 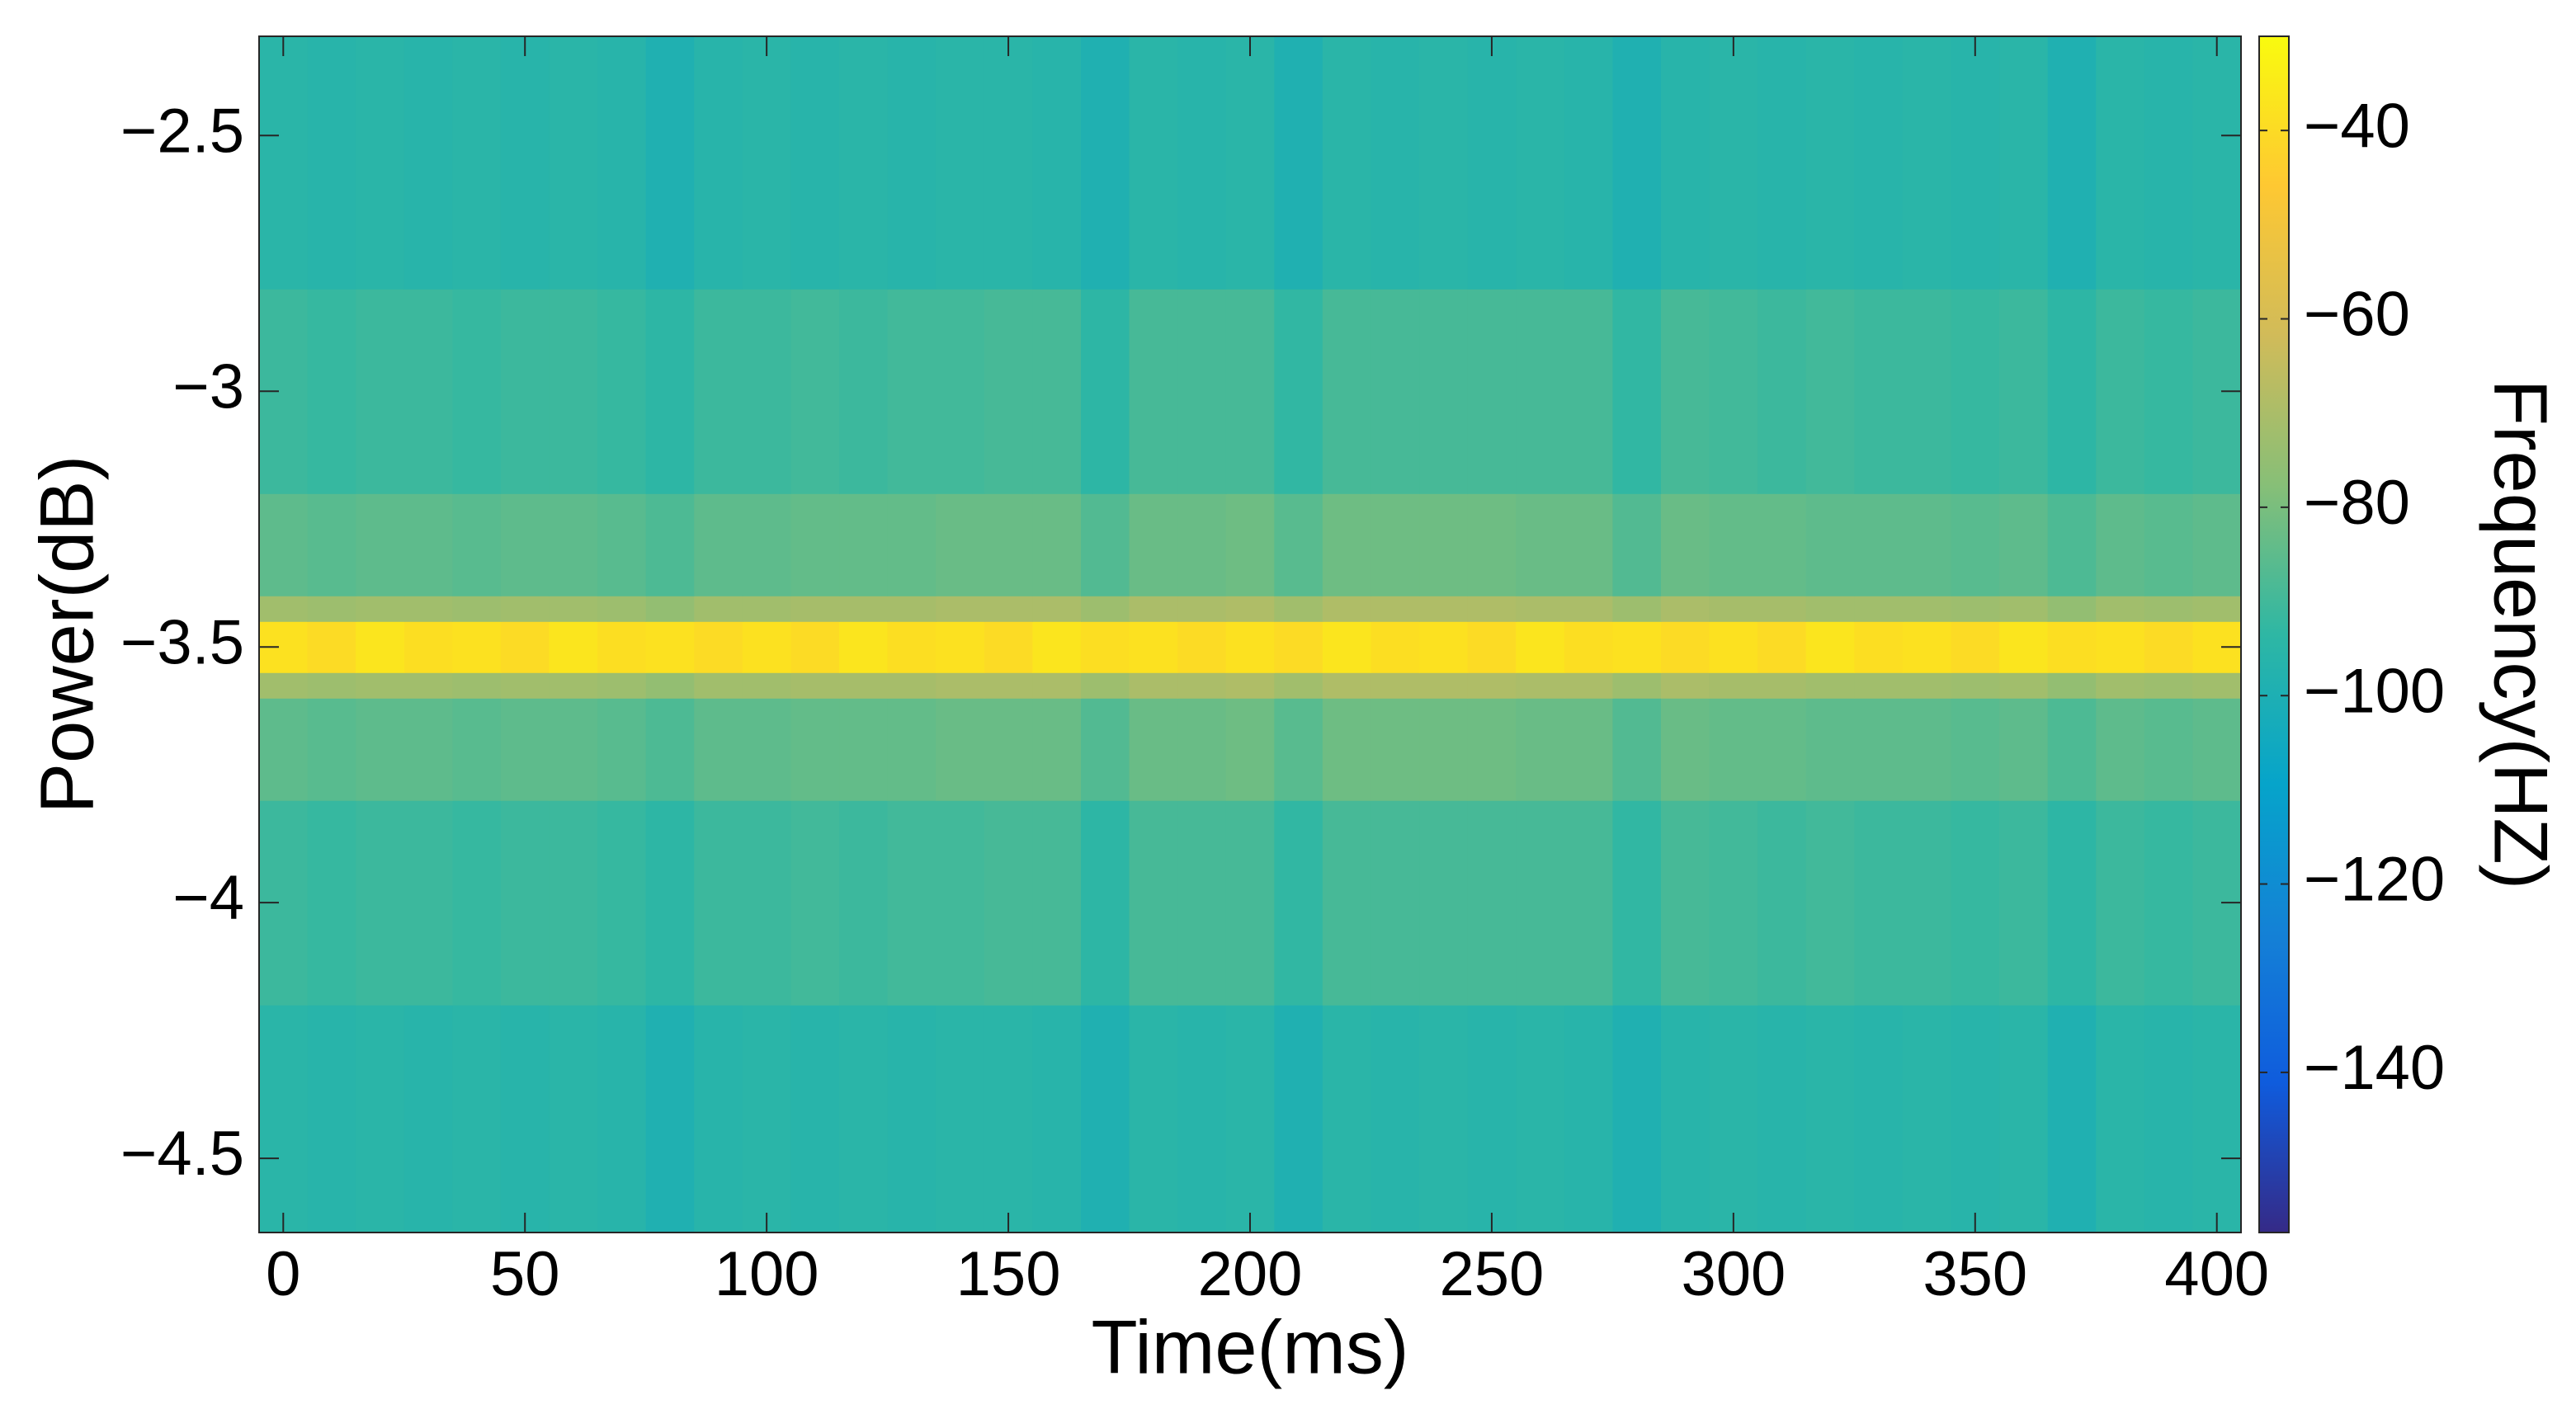 What do you see at coordinates (208, 898) in the screenshot?
I see `y-tick-label: −4` at bounding box center [208, 898].